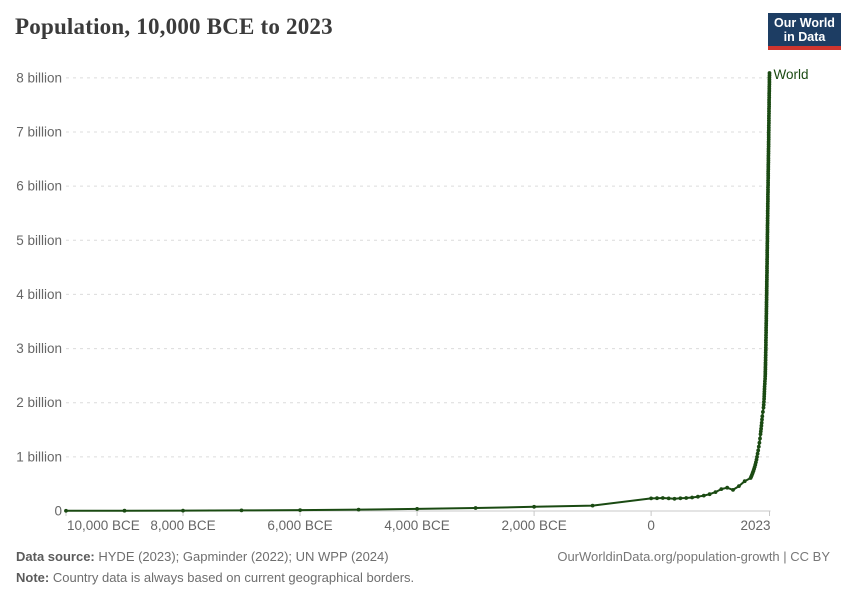  Describe the element at coordinates (55, 556) in the screenshot. I see `data-source-label: Data source:` at that location.